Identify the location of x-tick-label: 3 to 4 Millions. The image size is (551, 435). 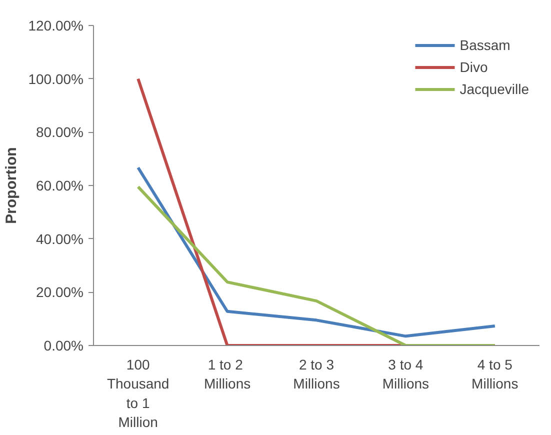
(406, 374).